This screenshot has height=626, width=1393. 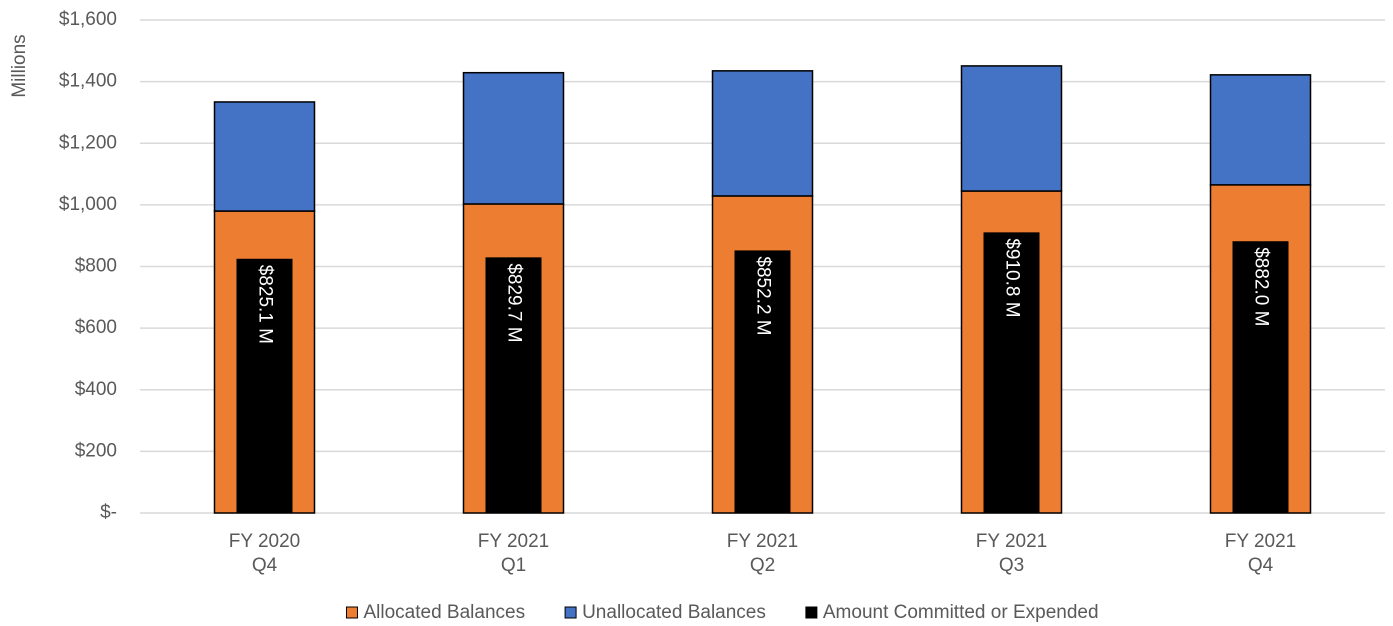 I want to click on y-tick-label: $1,200, so click(x=88, y=142).